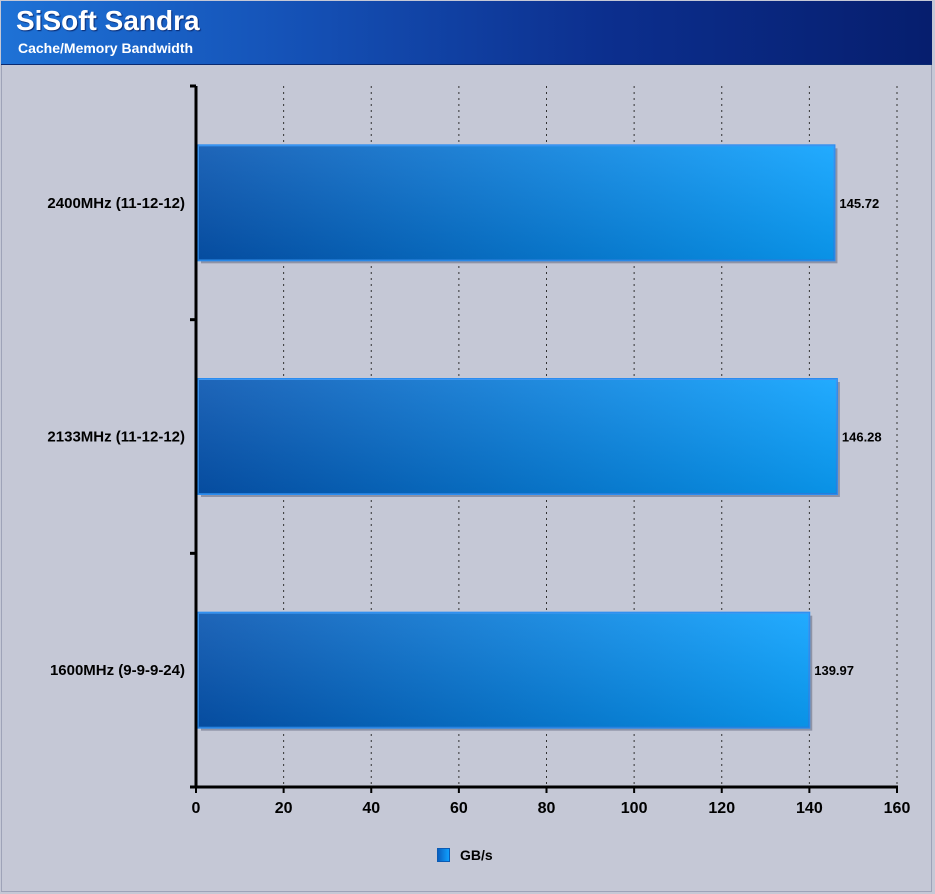 Image resolution: width=935 pixels, height=894 pixels. I want to click on value-label: 146.28, so click(862, 437).